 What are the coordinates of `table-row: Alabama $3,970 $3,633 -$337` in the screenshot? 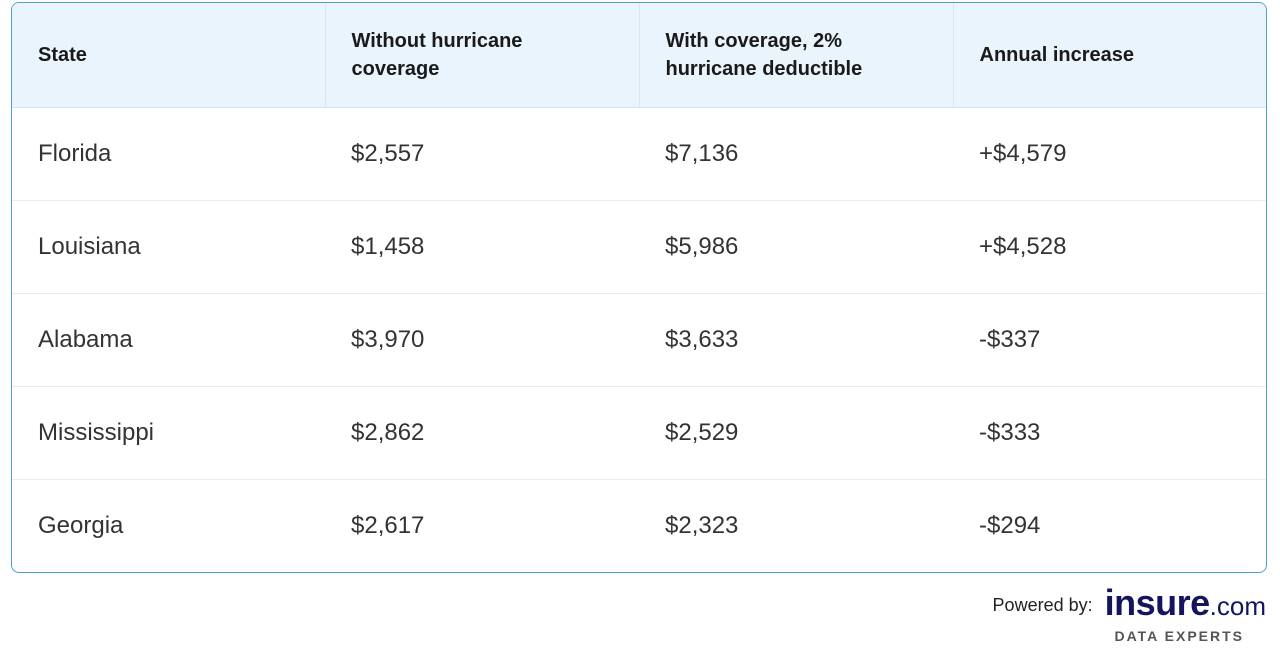 It's located at (639, 339).